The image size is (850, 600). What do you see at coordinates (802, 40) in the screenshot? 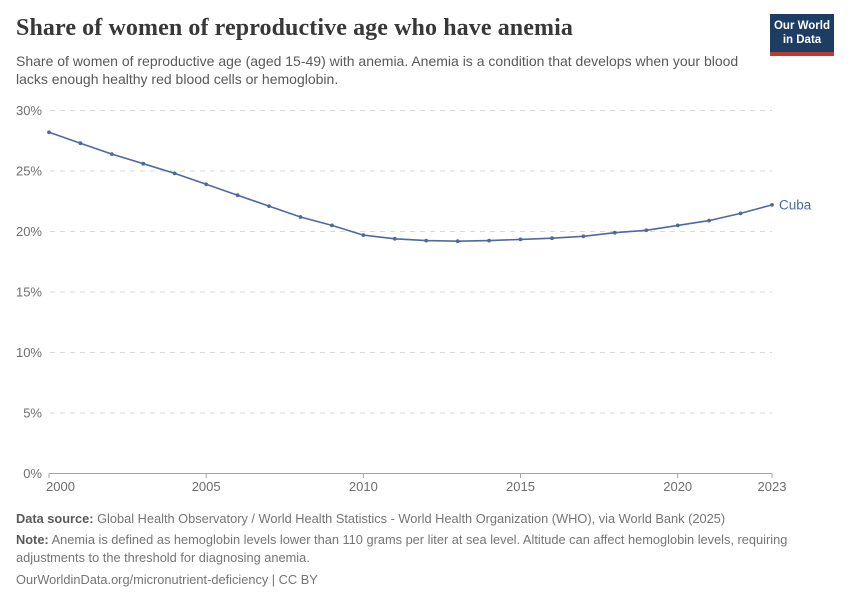
I see `owid-logo-line2: in Data` at bounding box center [802, 40].